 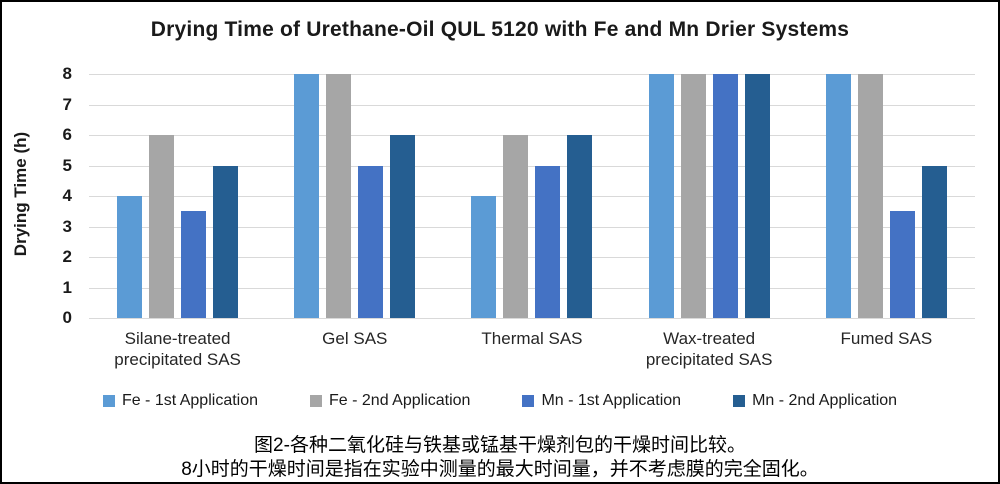 What do you see at coordinates (67, 104) in the screenshot?
I see `y-tick-label: 7` at bounding box center [67, 104].